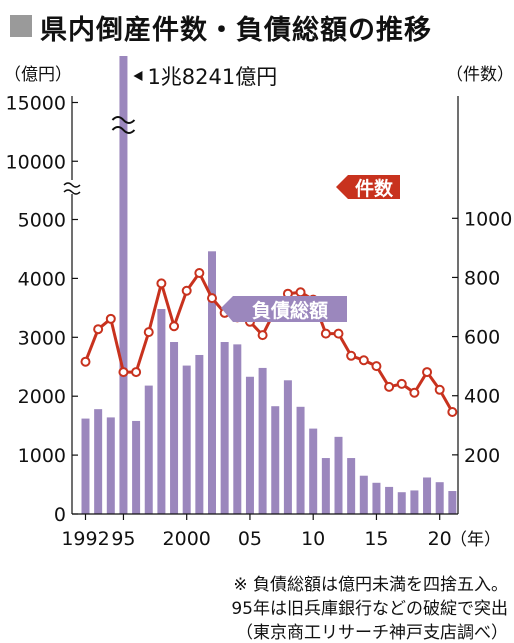 The image size is (514, 643). Describe the element at coordinates (21, 26) in the screenshot. I see `title-square-icon` at that location.